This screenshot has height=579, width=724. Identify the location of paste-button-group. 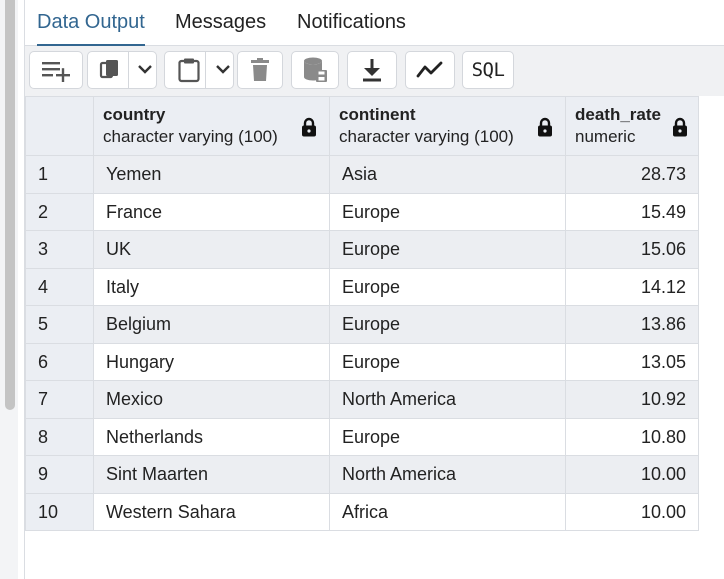
(199, 70).